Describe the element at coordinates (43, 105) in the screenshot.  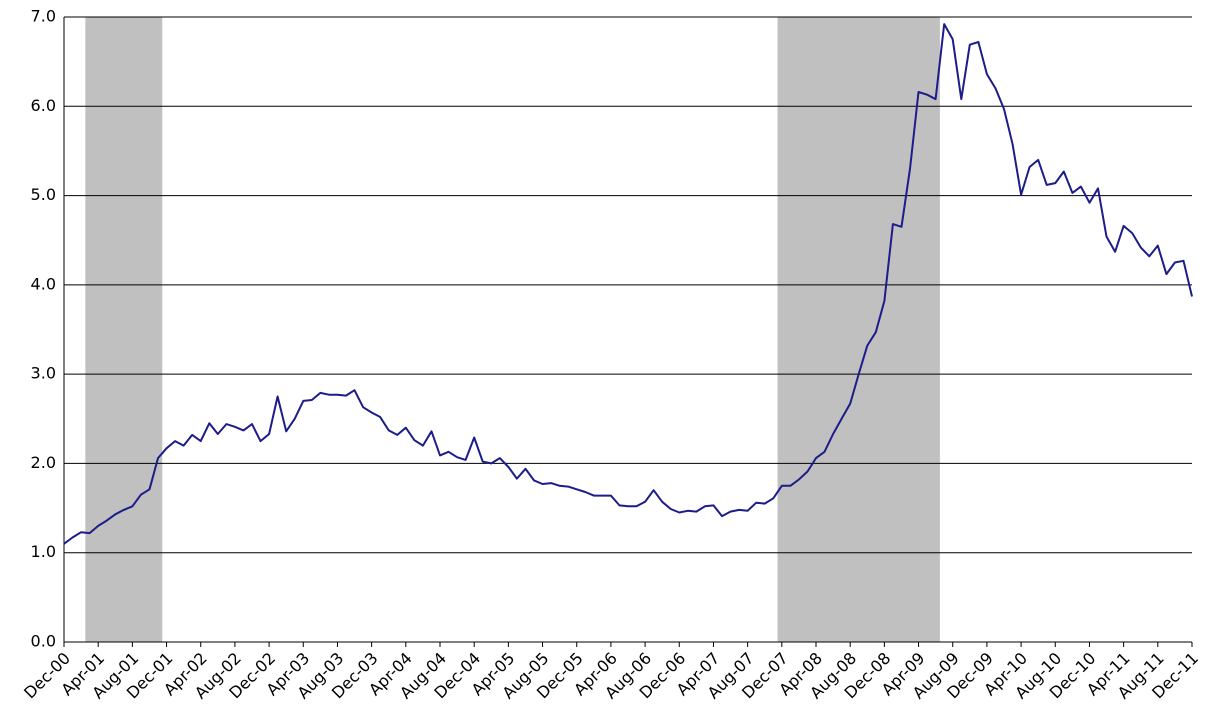
I see `y-tick-label: 6.0` at that location.